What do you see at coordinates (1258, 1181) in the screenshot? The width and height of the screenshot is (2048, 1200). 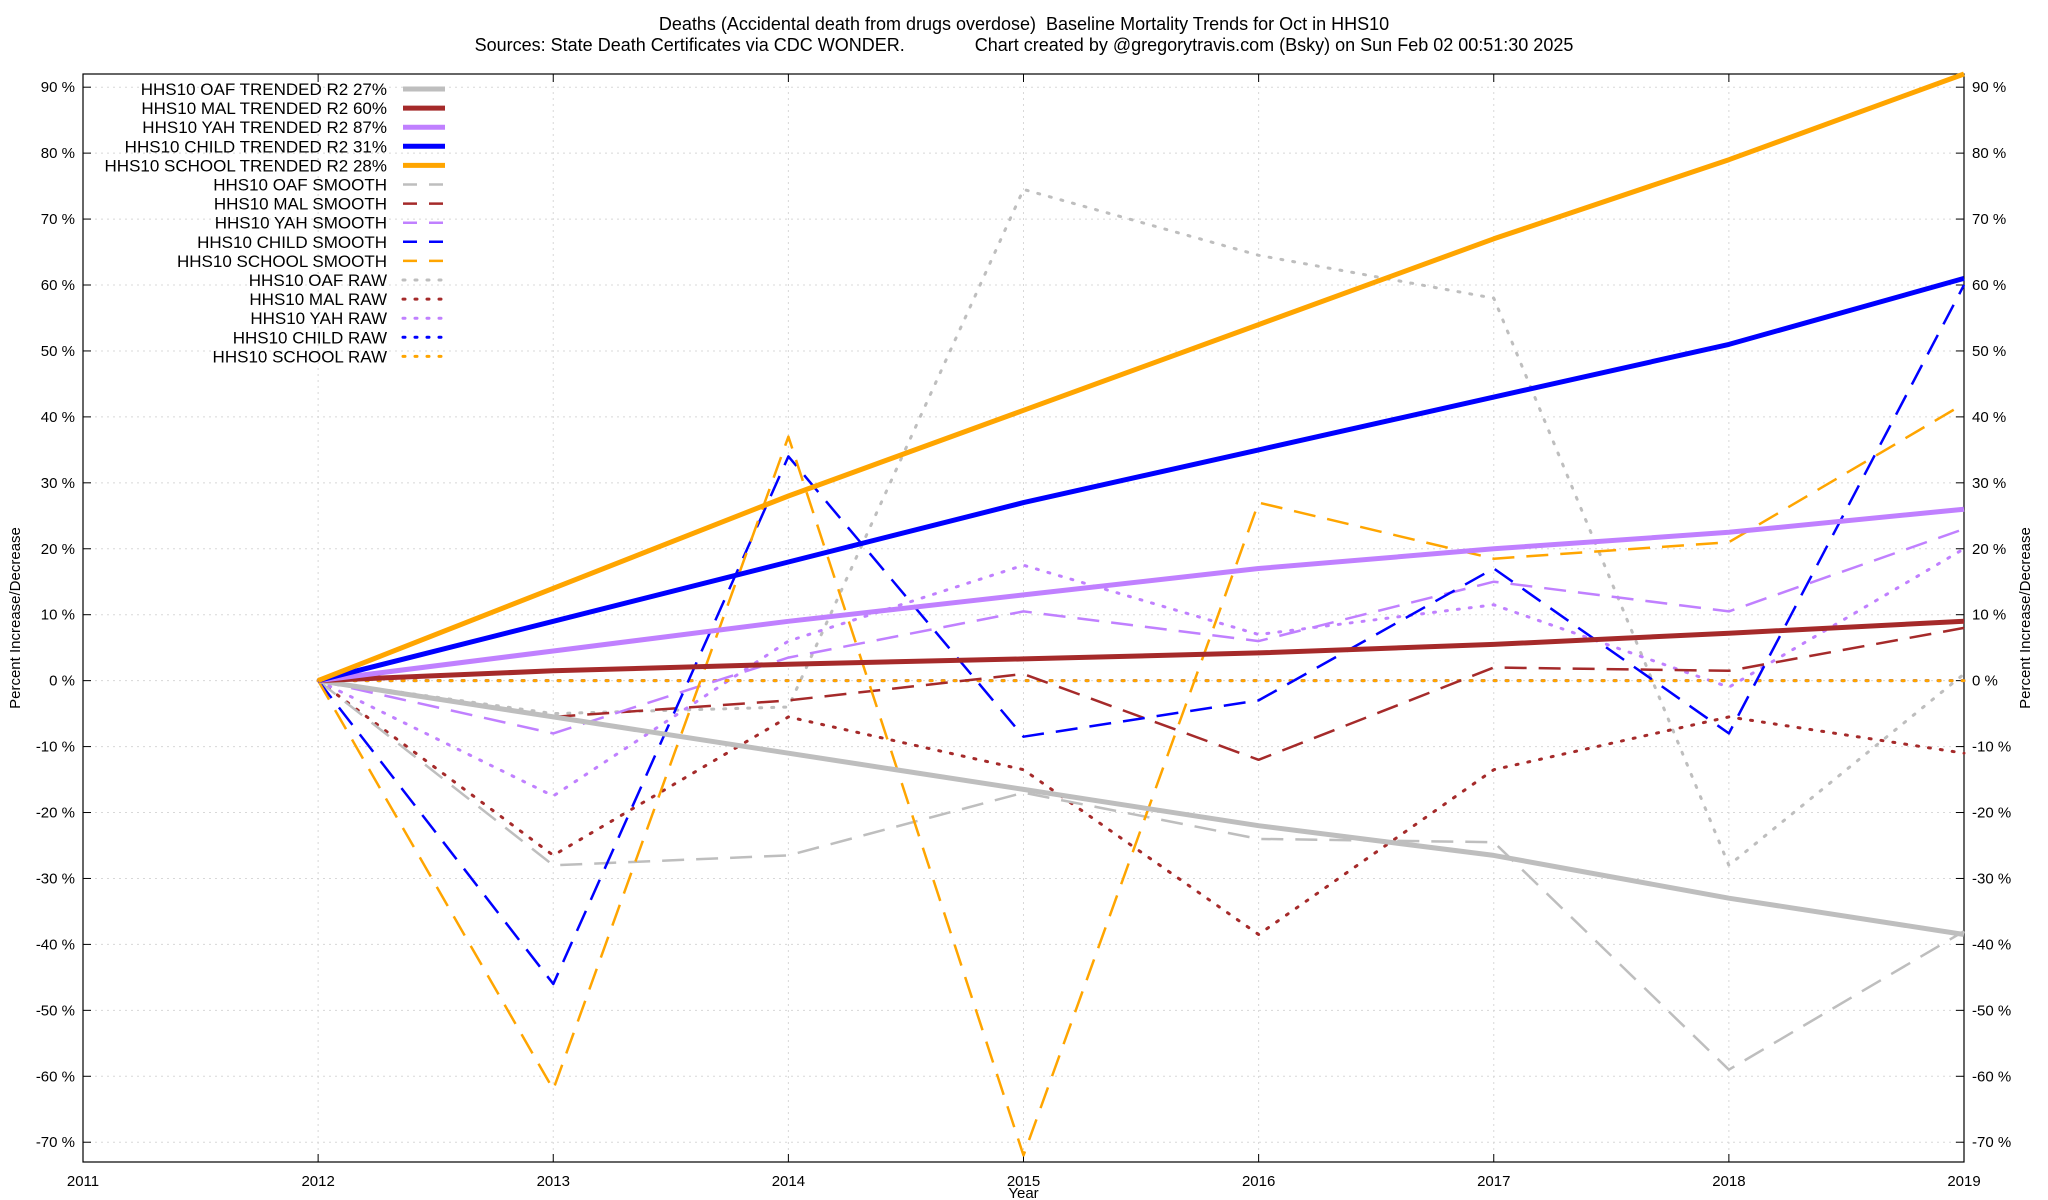 I see `x-tick-label: 2016` at bounding box center [1258, 1181].